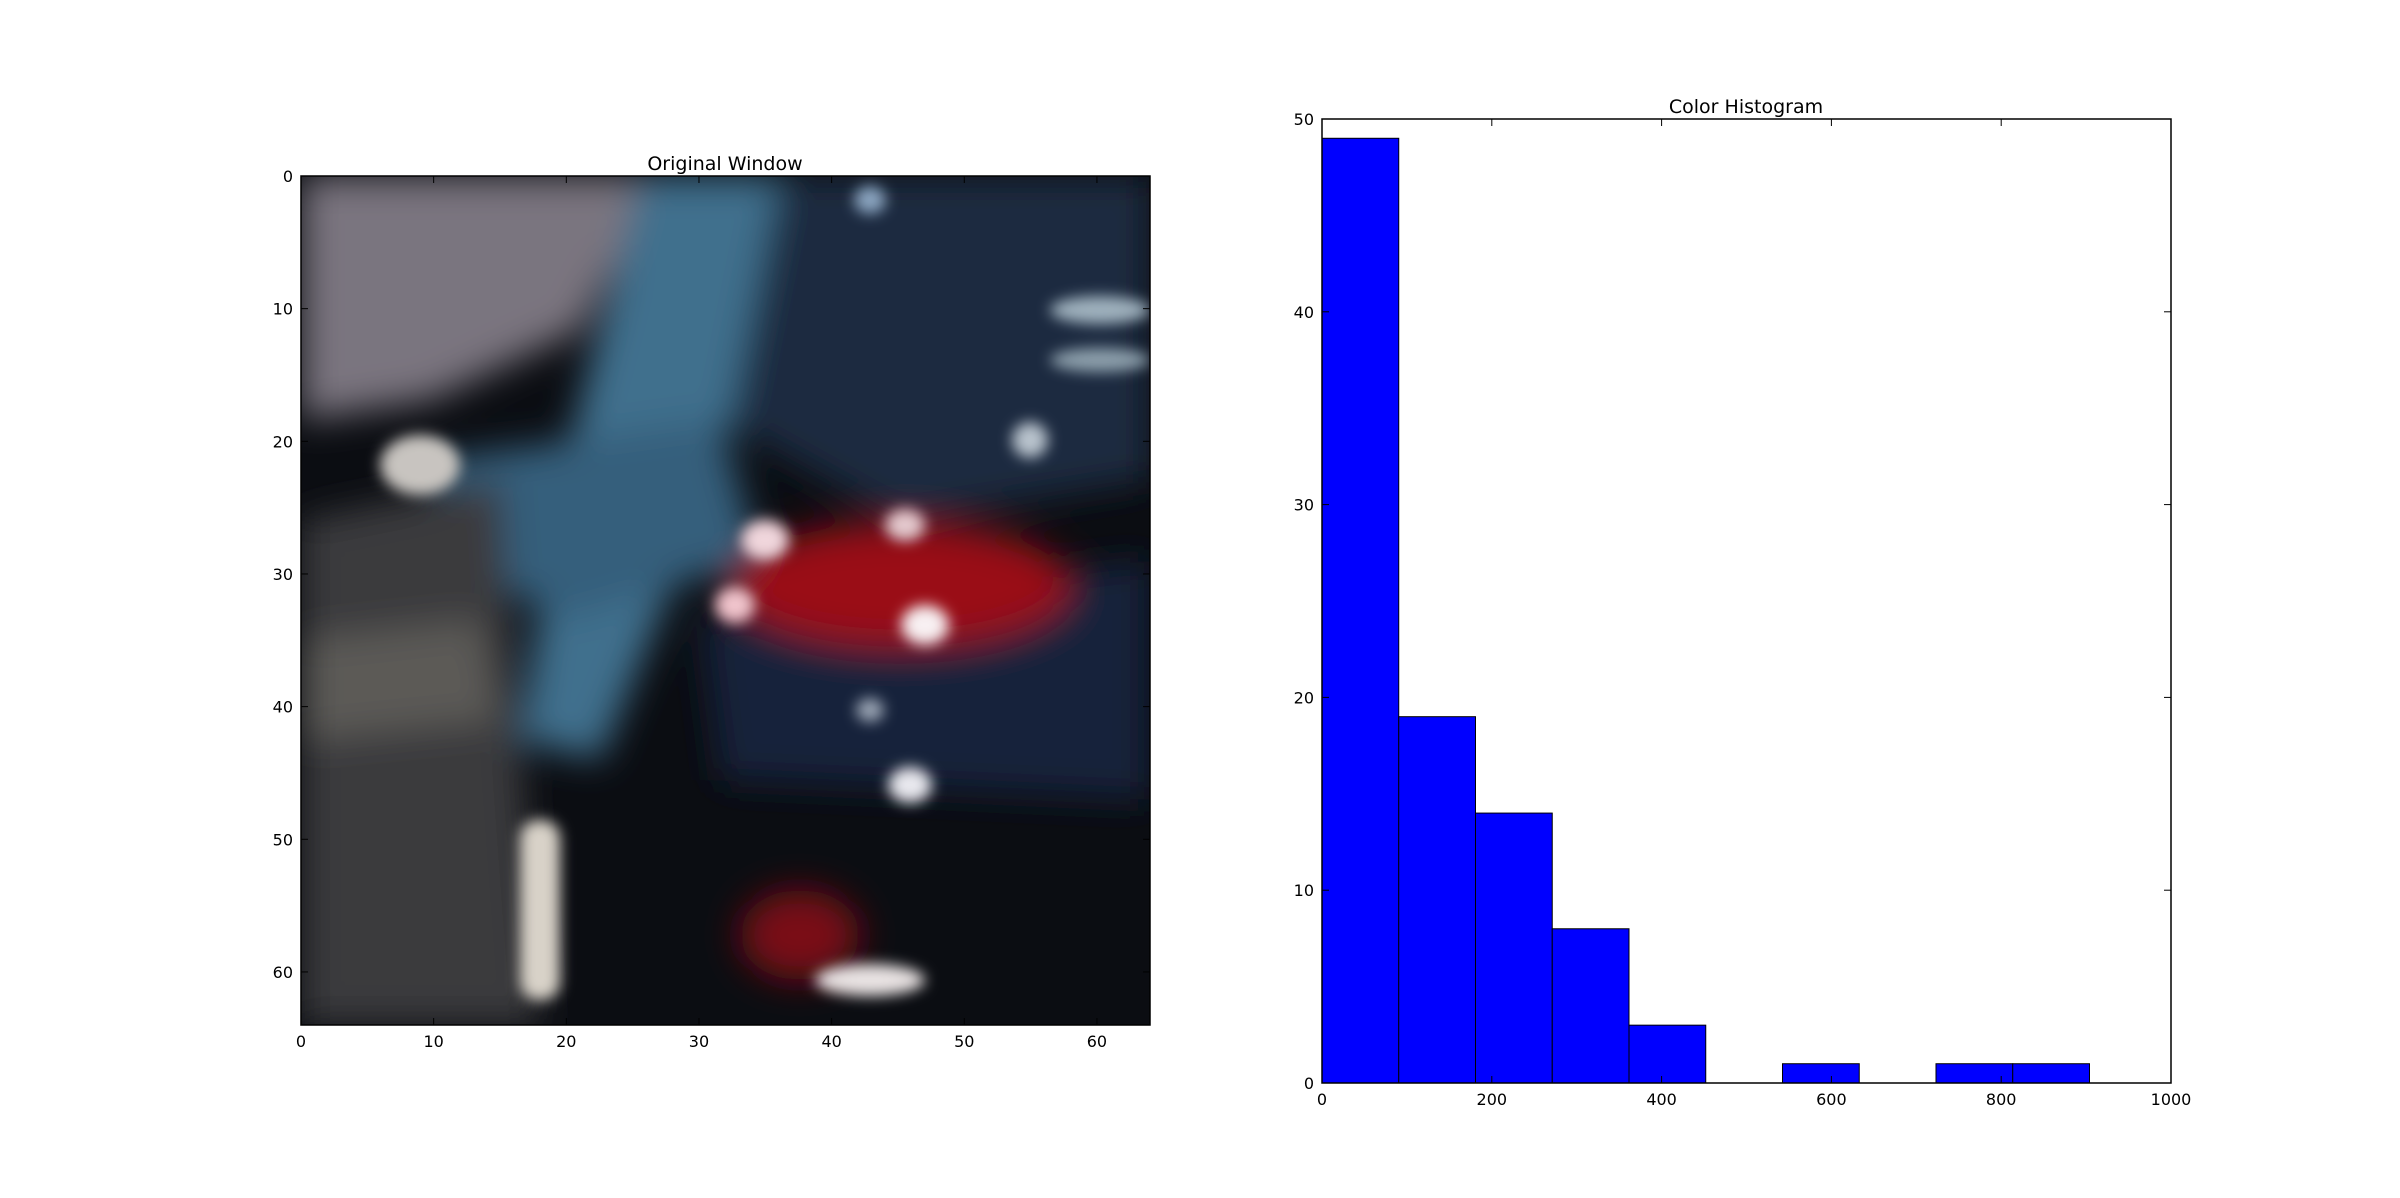  What do you see at coordinates (1322, 1099) in the screenshot?
I see `histogram-x-tick-label: 0` at bounding box center [1322, 1099].